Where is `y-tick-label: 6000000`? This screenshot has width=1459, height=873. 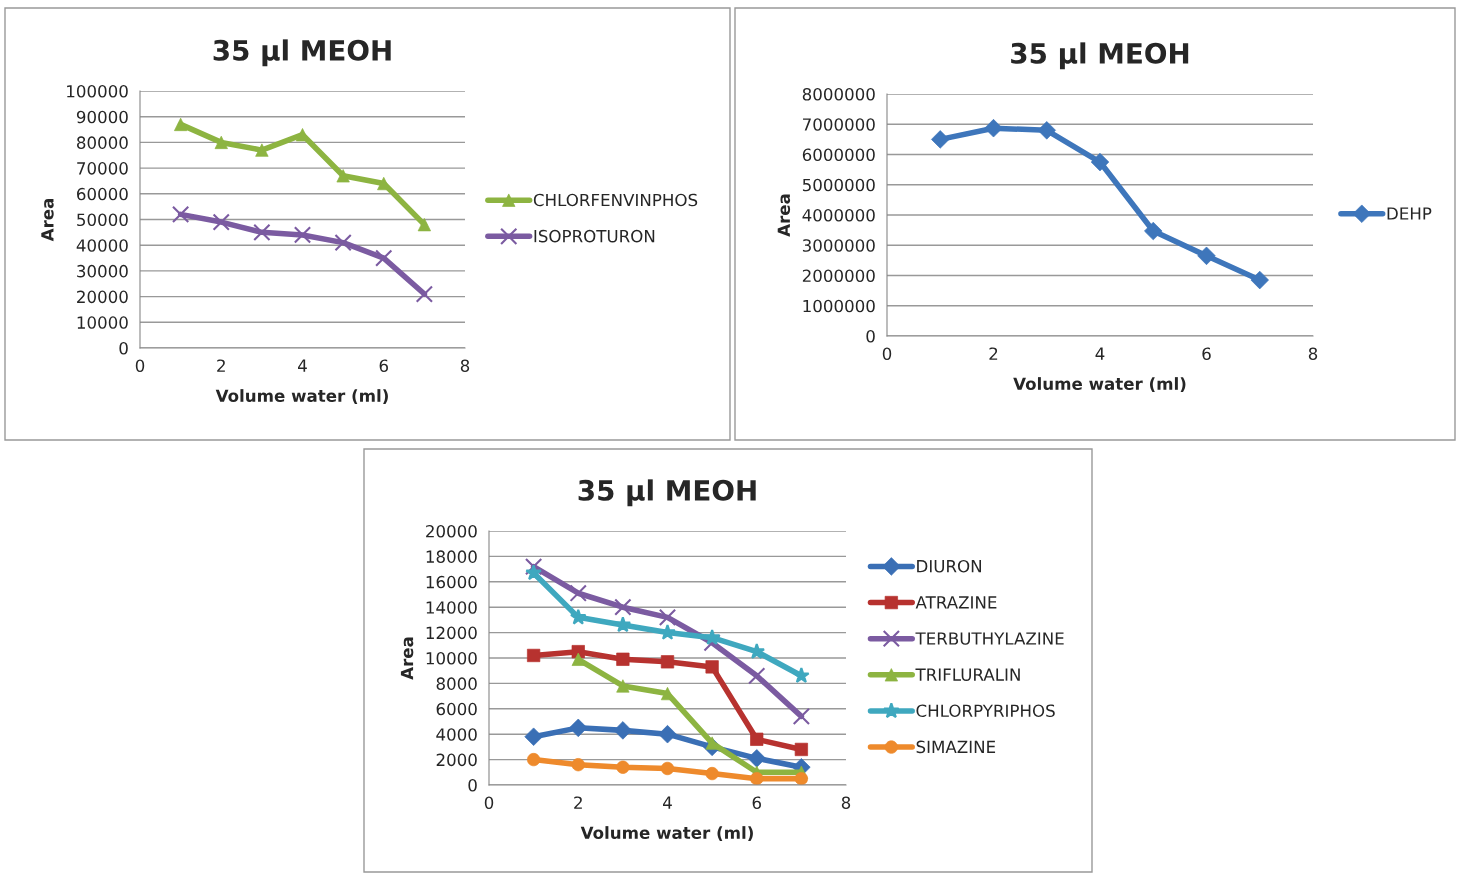
y-tick-label: 6000000 is located at coordinates (838, 155).